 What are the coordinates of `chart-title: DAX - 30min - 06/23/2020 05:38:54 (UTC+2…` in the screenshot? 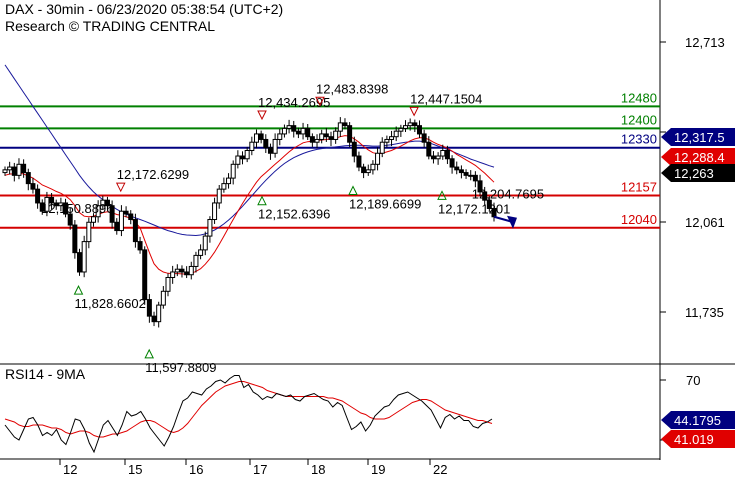 It's located at (144, 9).